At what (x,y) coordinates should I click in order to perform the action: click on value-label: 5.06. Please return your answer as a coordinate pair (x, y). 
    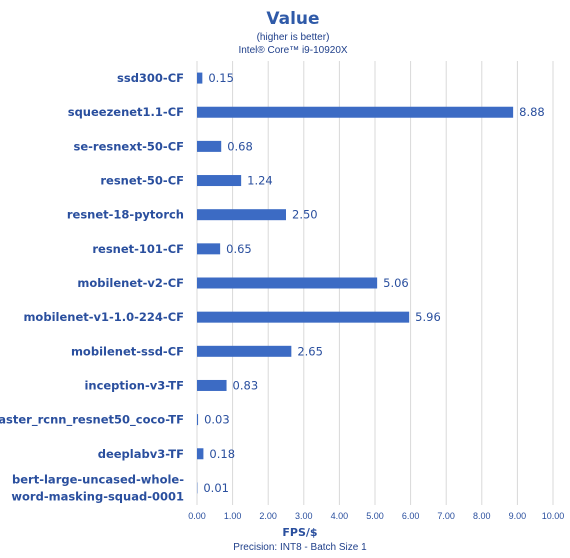
    Looking at the image, I should click on (396, 283).